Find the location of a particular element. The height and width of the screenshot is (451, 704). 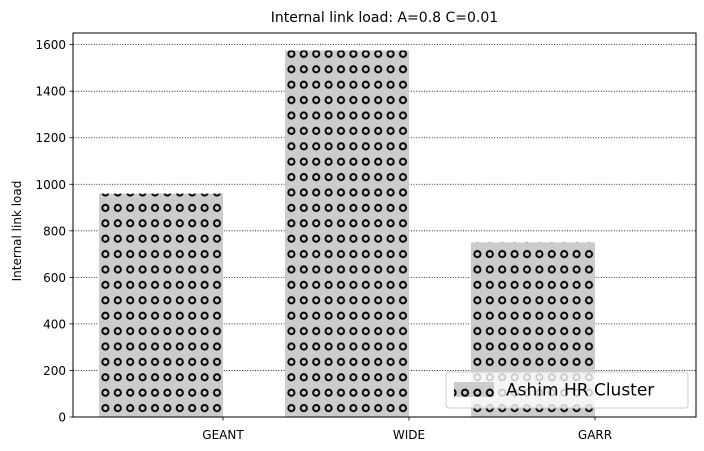

bar-wide is located at coordinates (347, 234).